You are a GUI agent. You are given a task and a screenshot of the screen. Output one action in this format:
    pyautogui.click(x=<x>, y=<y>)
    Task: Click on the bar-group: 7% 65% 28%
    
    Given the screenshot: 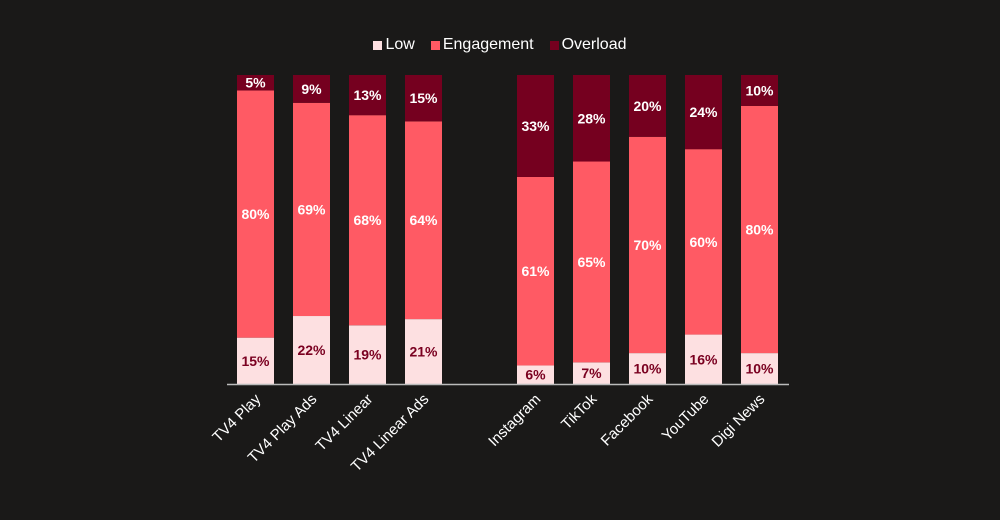 What is the action you would take?
    pyautogui.click(x=591, y=229)
    